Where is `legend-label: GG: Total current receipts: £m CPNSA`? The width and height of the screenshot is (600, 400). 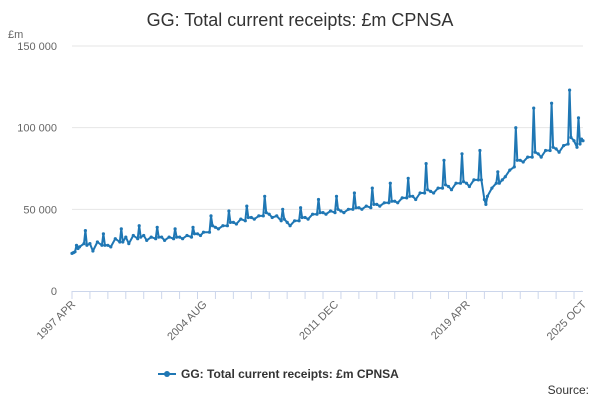
legend-label: GG: Total current receipts: £m CPNSA is located at coordinates (290, 374).